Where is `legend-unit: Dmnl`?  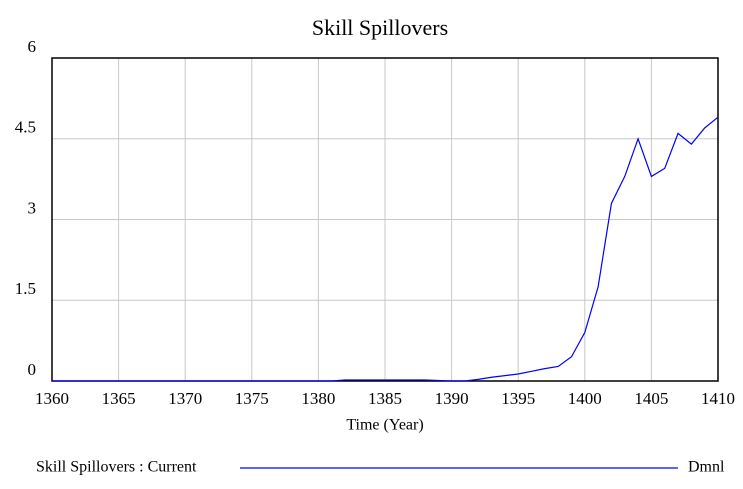 legend-unit: Dmnl is located at coordinates (706, 467).